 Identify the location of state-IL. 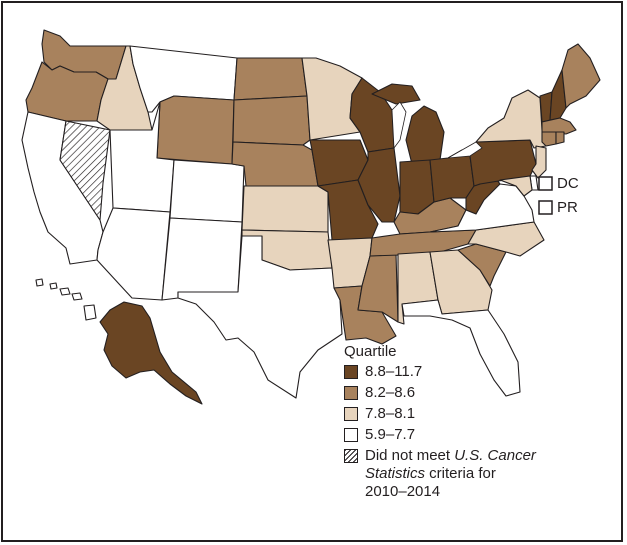
(379, 185).